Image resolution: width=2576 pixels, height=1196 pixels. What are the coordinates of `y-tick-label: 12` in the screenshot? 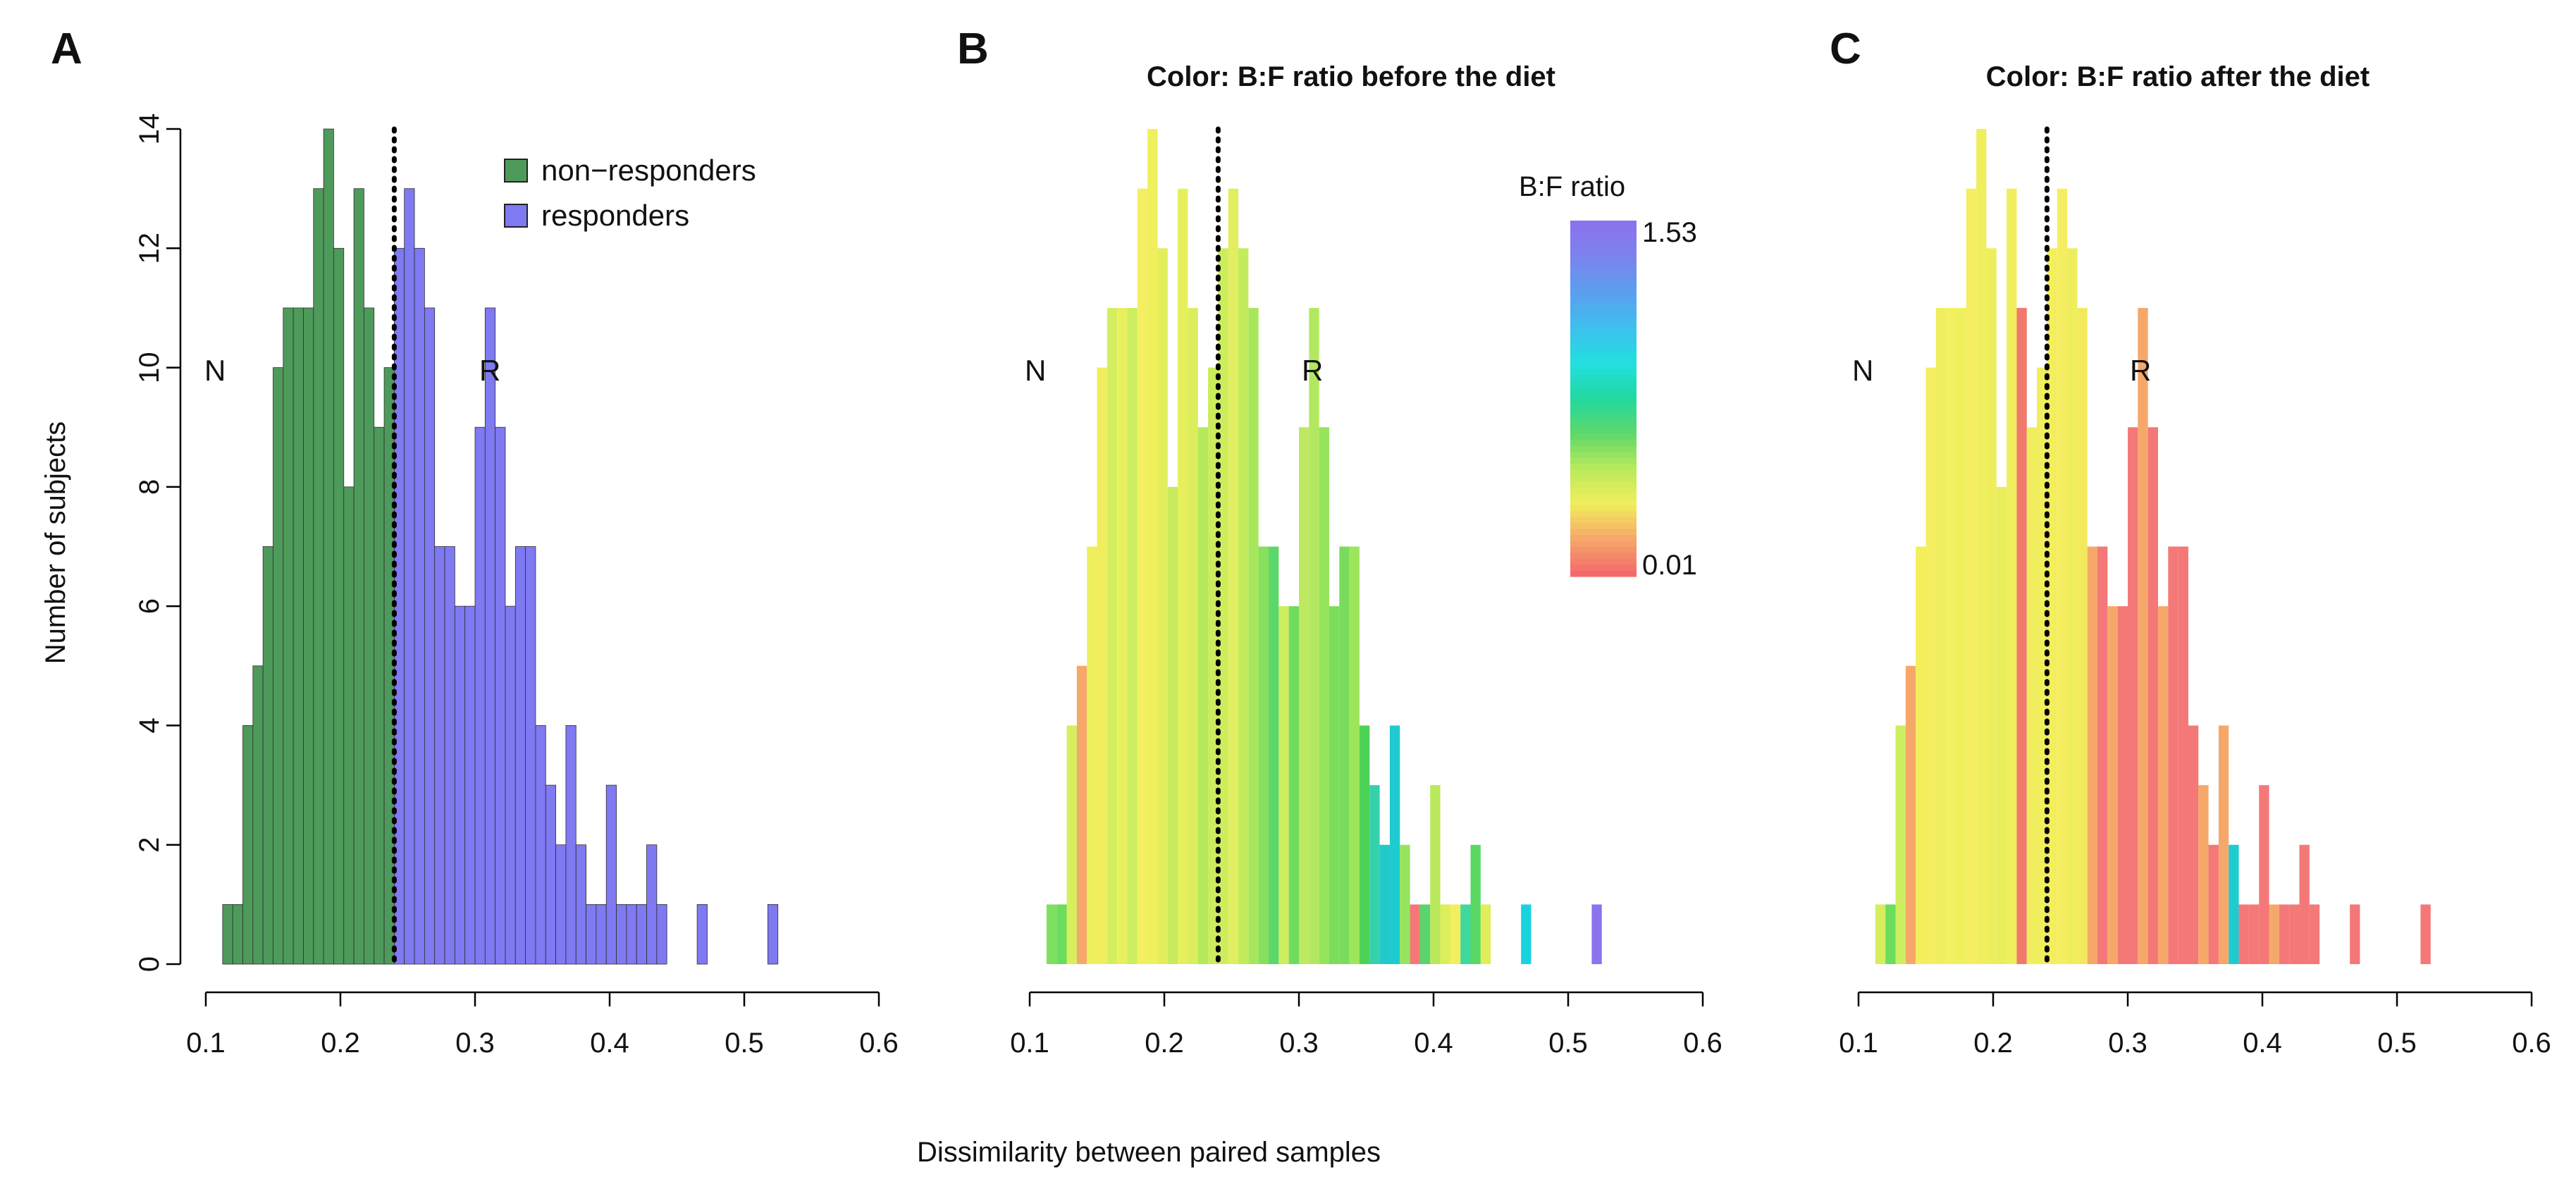 It's located at (149, 249).